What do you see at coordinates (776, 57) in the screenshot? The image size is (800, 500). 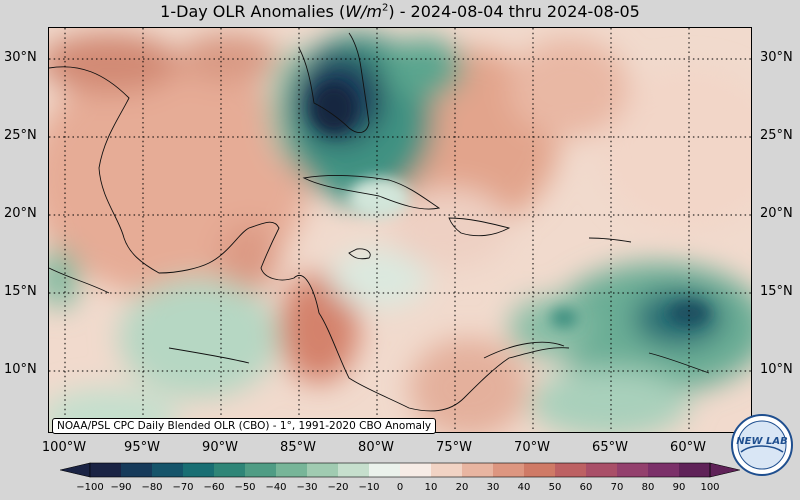 I see `lat-label-right: 30°N` at bounding box center [776, 57].